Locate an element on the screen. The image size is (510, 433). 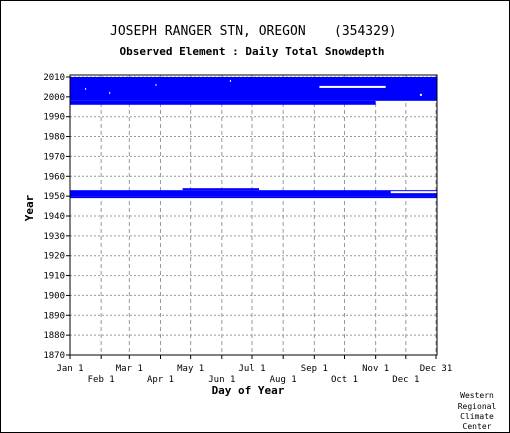
y-tick-label: 1930 is located at coordinates (54, 237).